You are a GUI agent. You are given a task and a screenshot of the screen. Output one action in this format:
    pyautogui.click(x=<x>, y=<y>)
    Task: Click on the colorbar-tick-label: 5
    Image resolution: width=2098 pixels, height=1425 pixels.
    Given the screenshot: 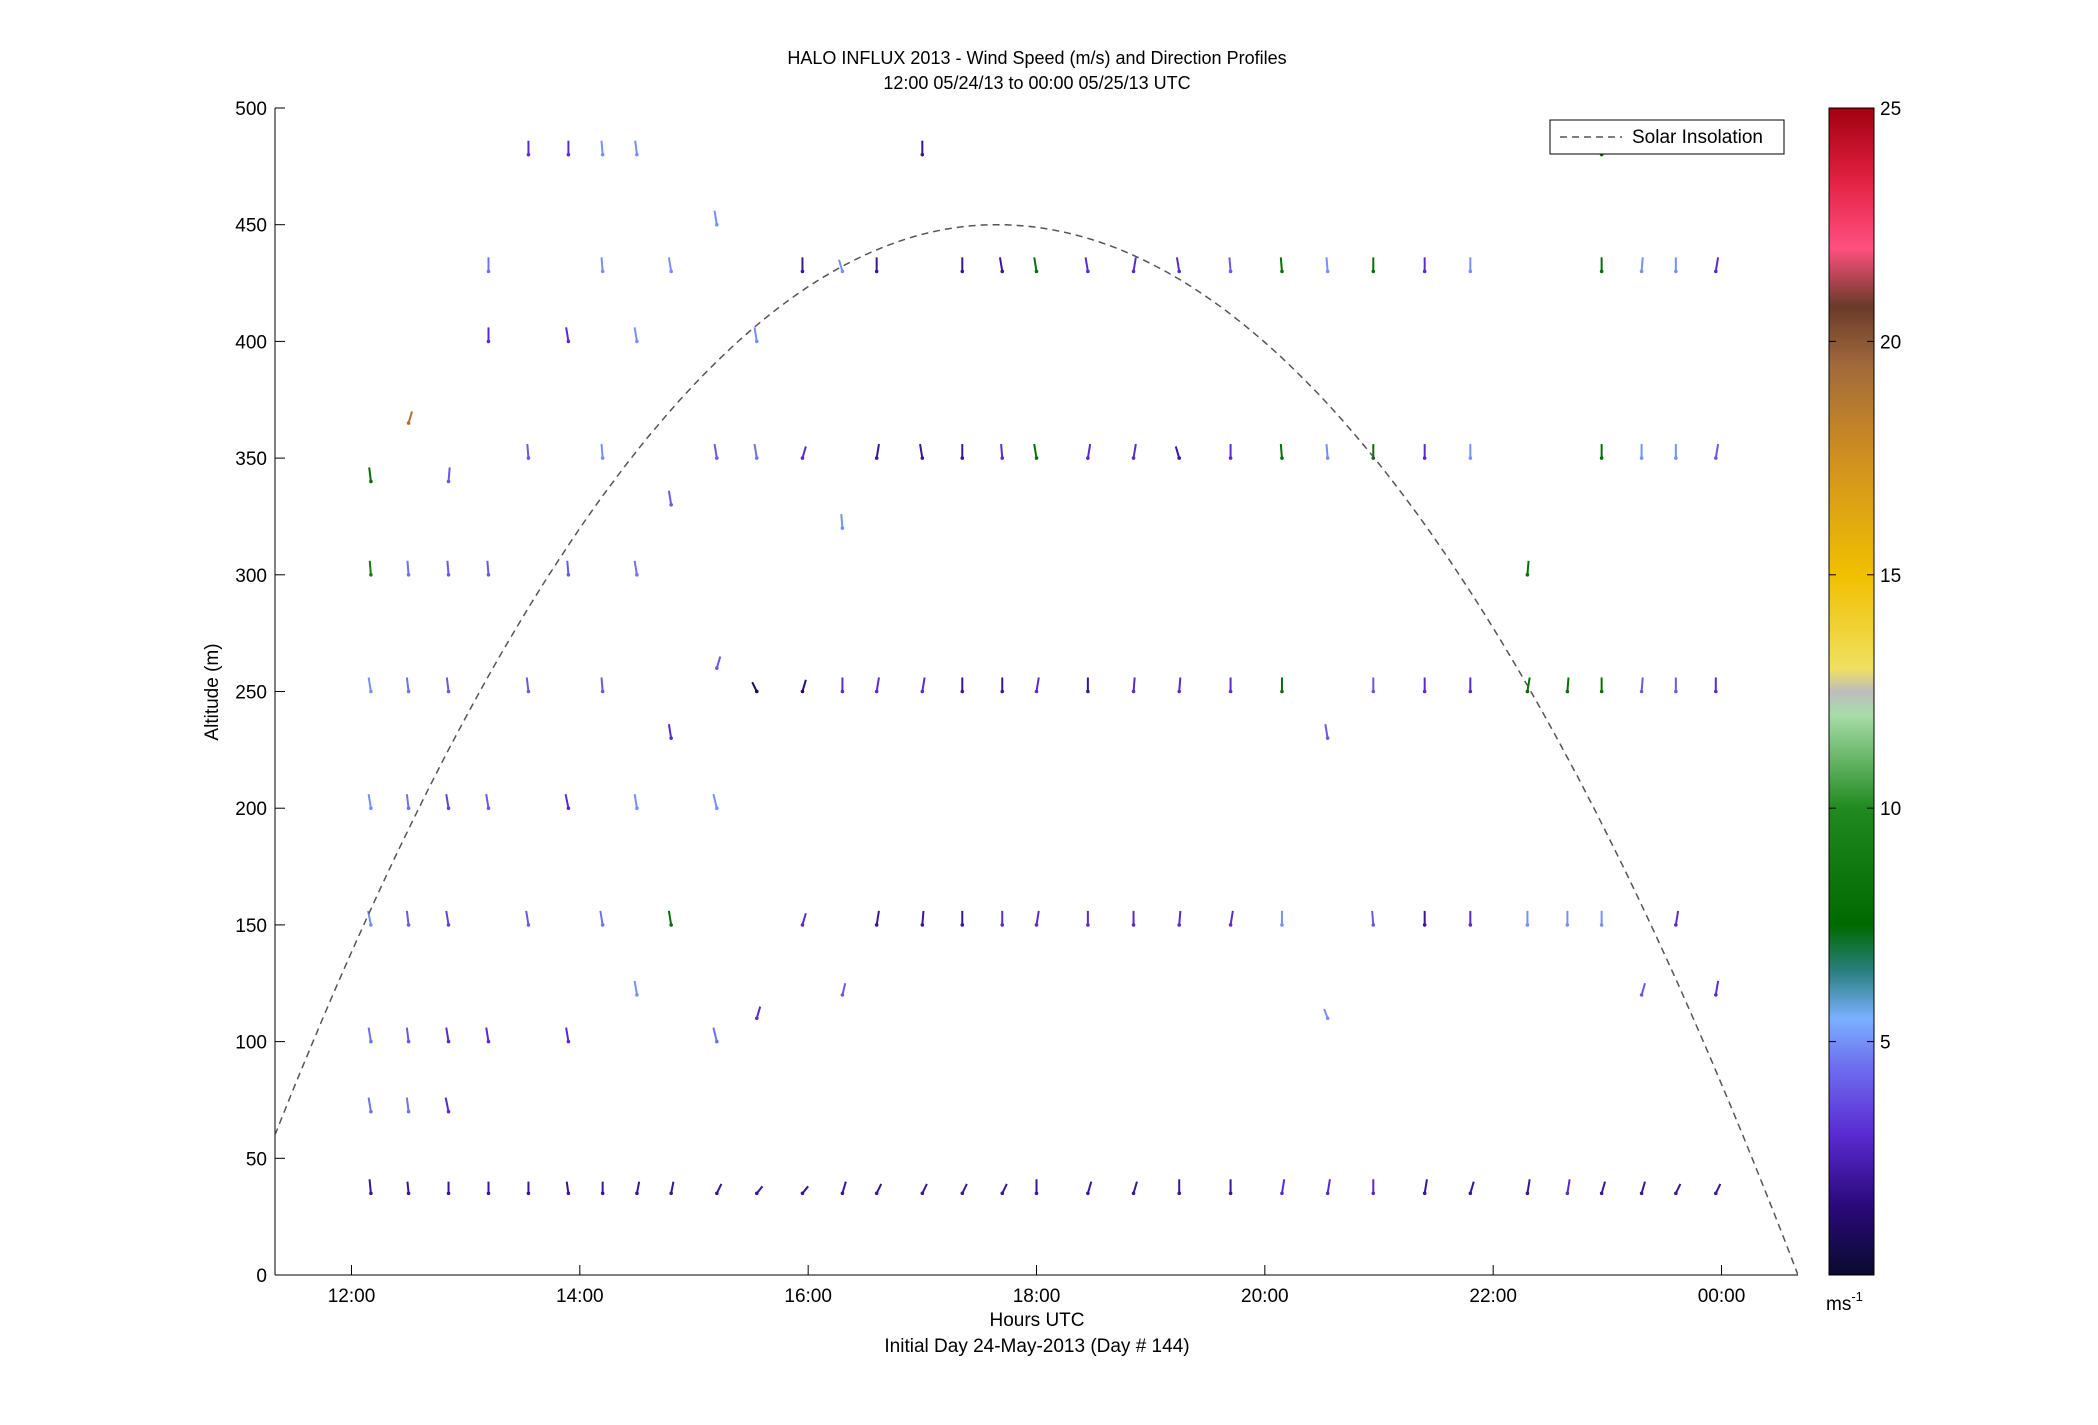 What is the action you would take?
    pyautogui.click(x=1885, y=1043)
    